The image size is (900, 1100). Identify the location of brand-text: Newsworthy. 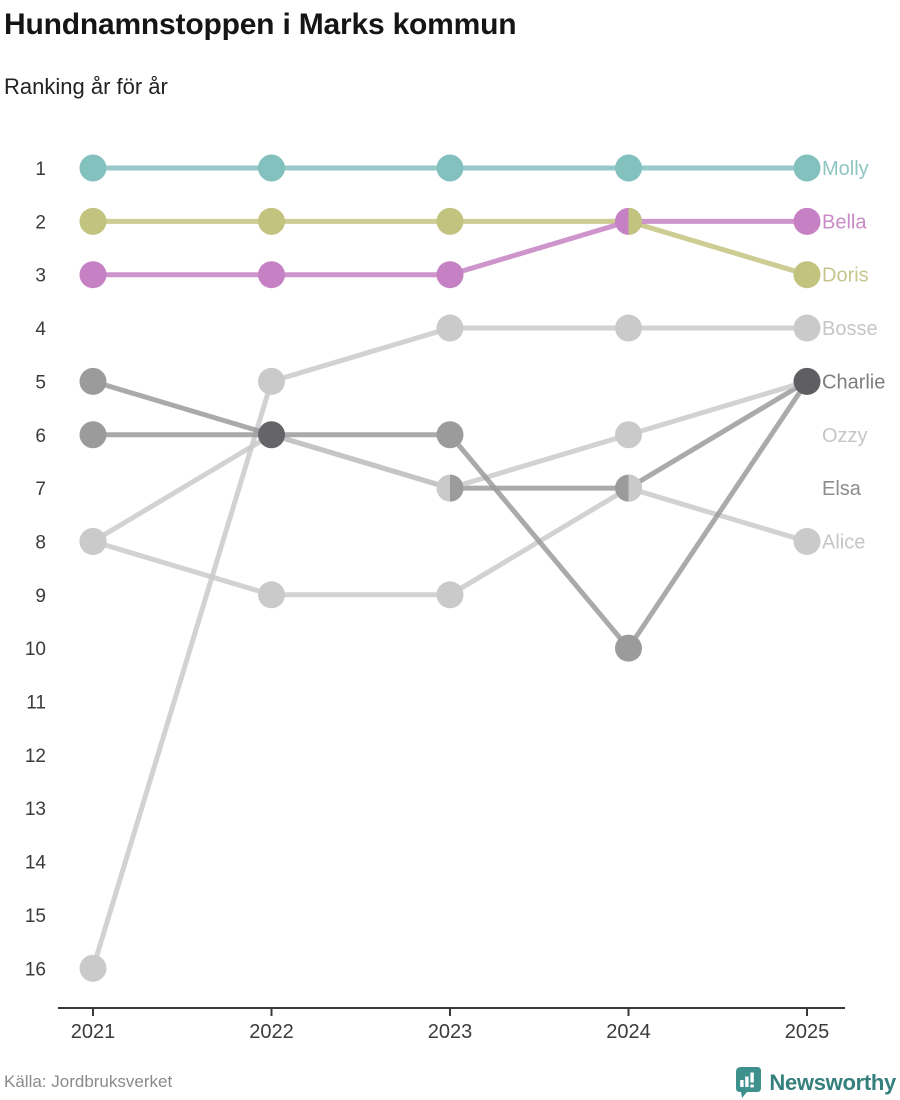
(832, 1082).